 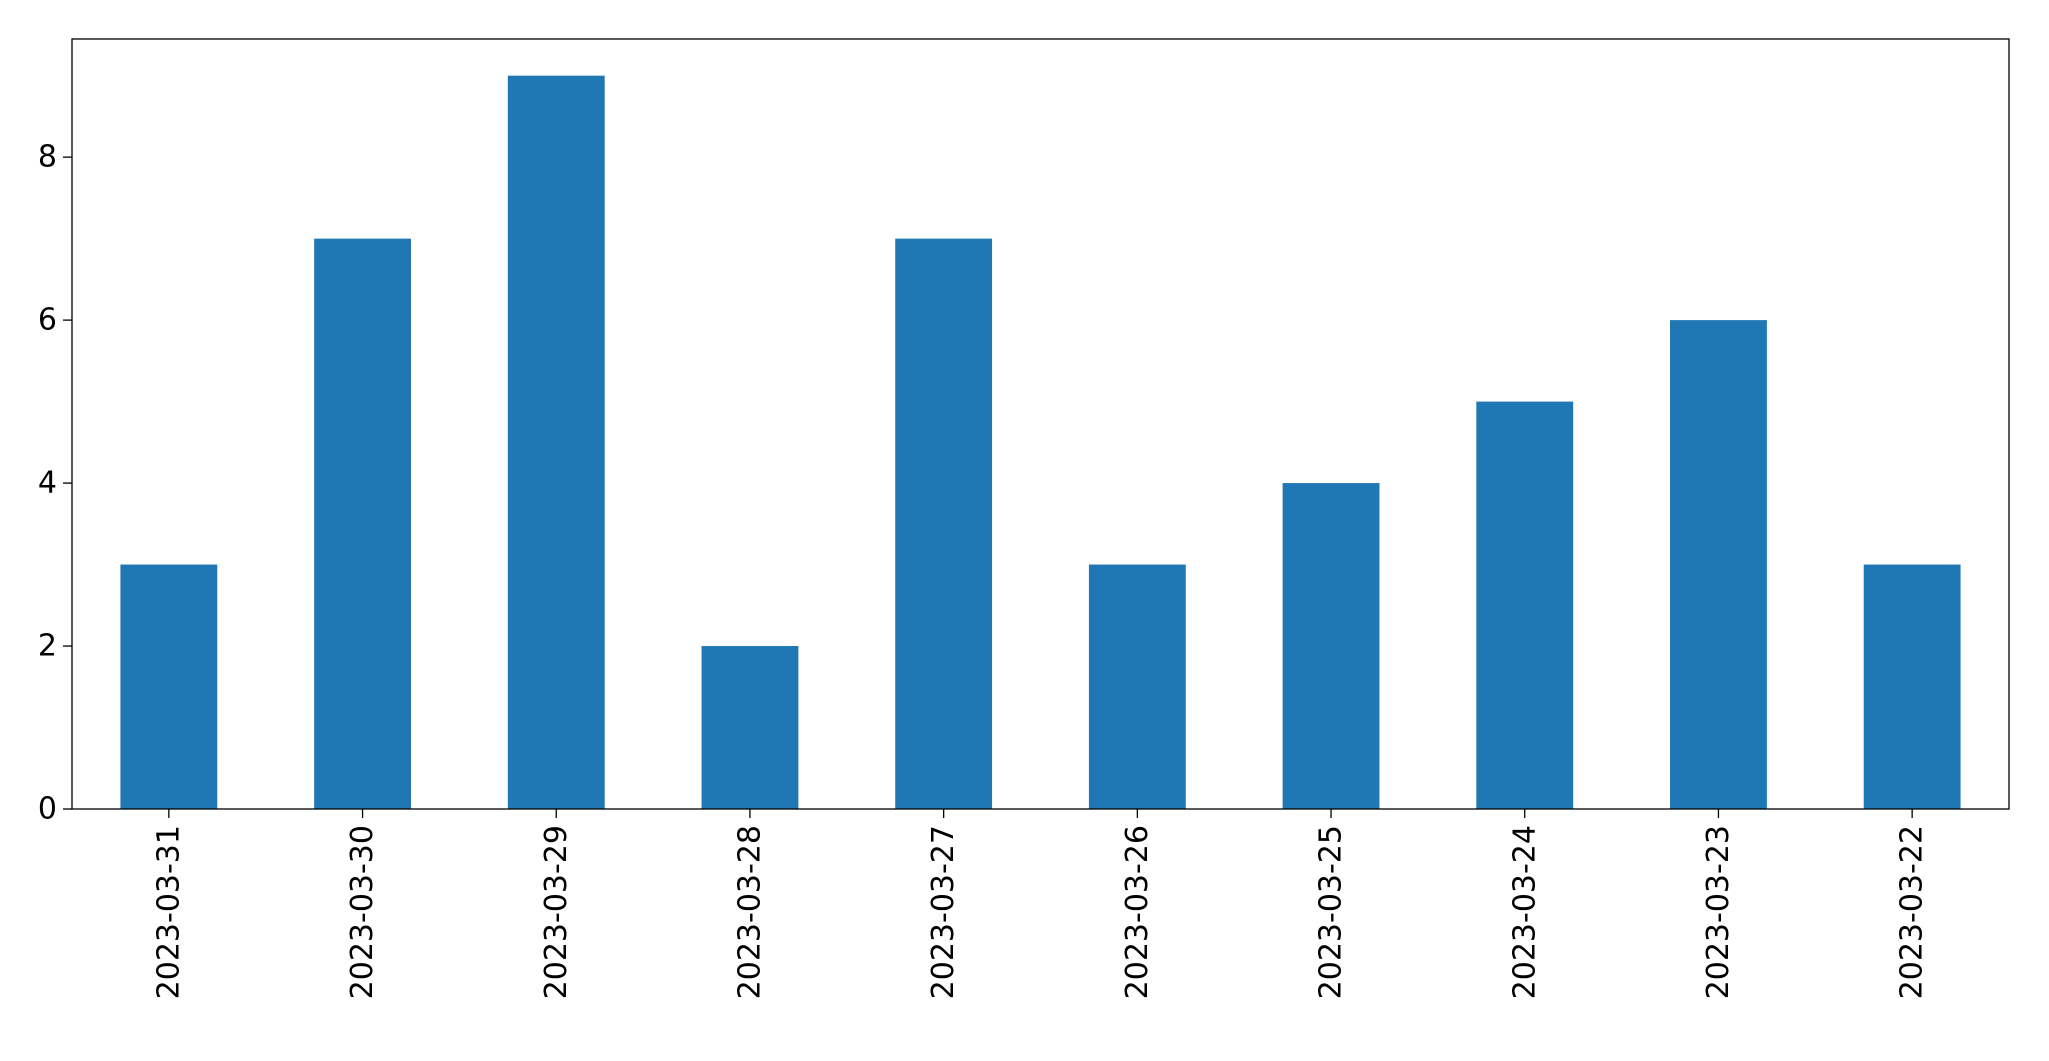 I want to click on y-tick-label: 0, so click(x=47, y=809).